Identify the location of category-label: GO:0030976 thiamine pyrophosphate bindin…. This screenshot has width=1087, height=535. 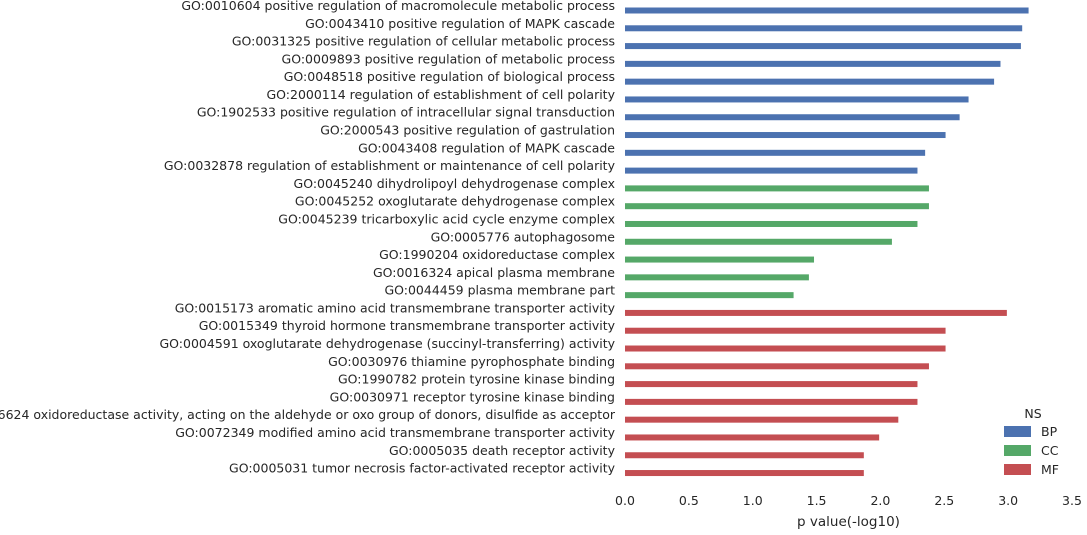
(471, 361).